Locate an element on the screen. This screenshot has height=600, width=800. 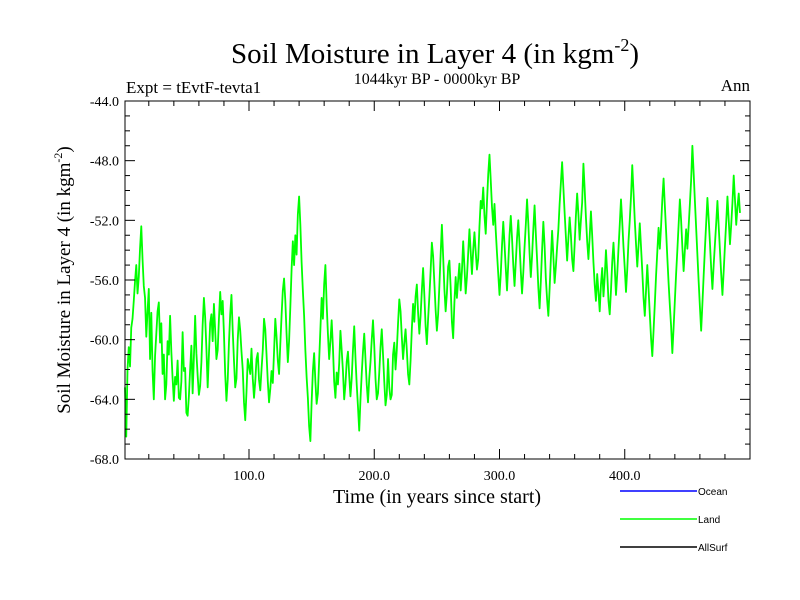
legend: Ocean Land AllSurf is located at coordinates (674, 520).